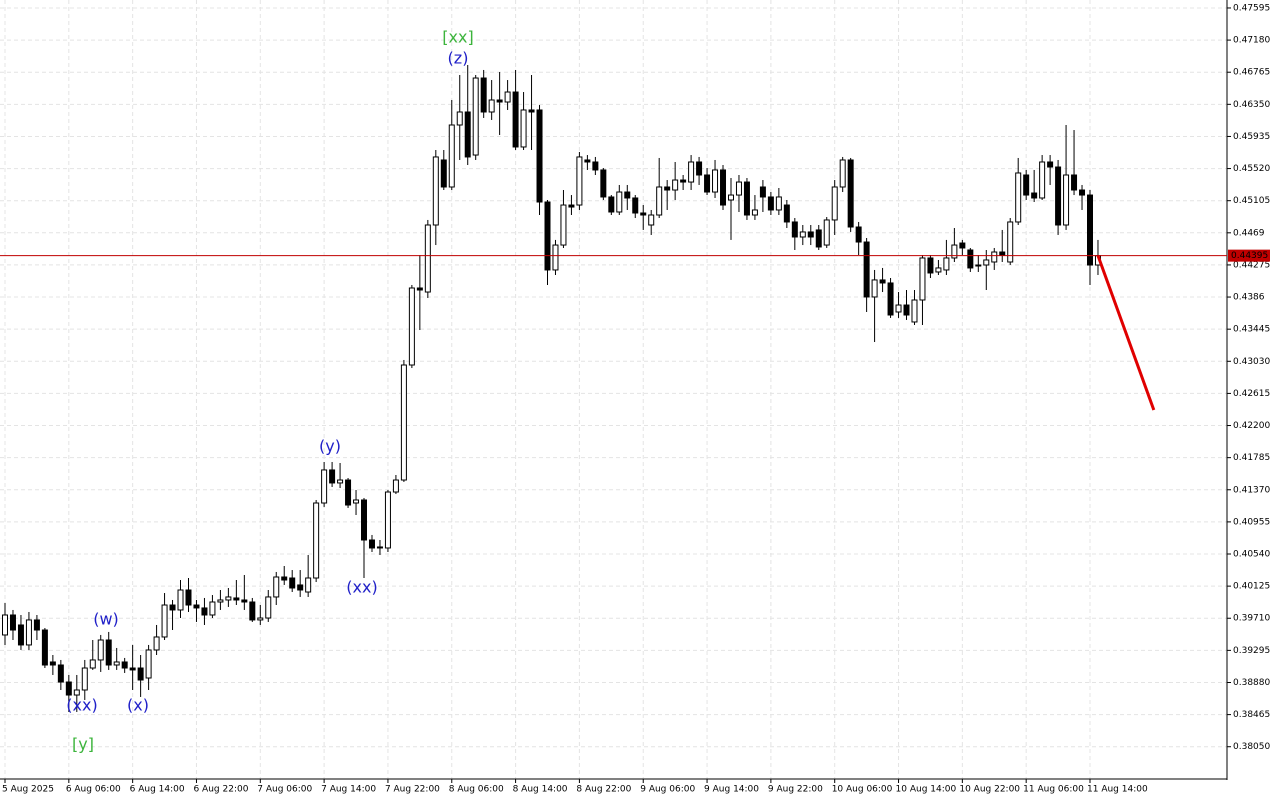  What do you see at coordinates (1251, 683) in the screenshot?
I see `y-tick-label: 0.38880` at bounding box center [1251, 683].